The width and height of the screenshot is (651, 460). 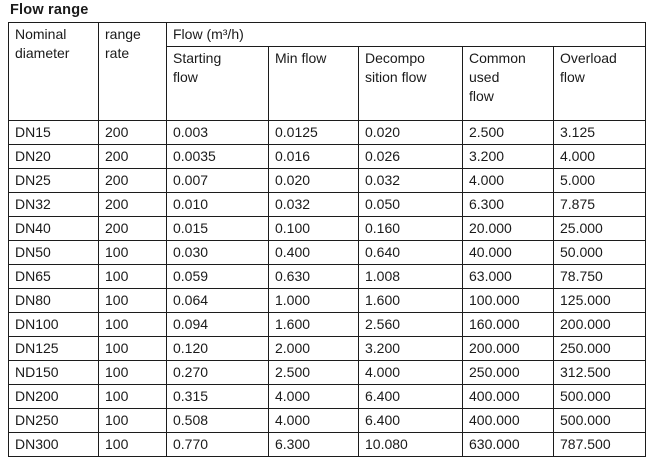 What do you see at coordinates (599, 204) in the screenshot?
I see `cell-overload-flow: 7.875` at bounding box center [599, 204].